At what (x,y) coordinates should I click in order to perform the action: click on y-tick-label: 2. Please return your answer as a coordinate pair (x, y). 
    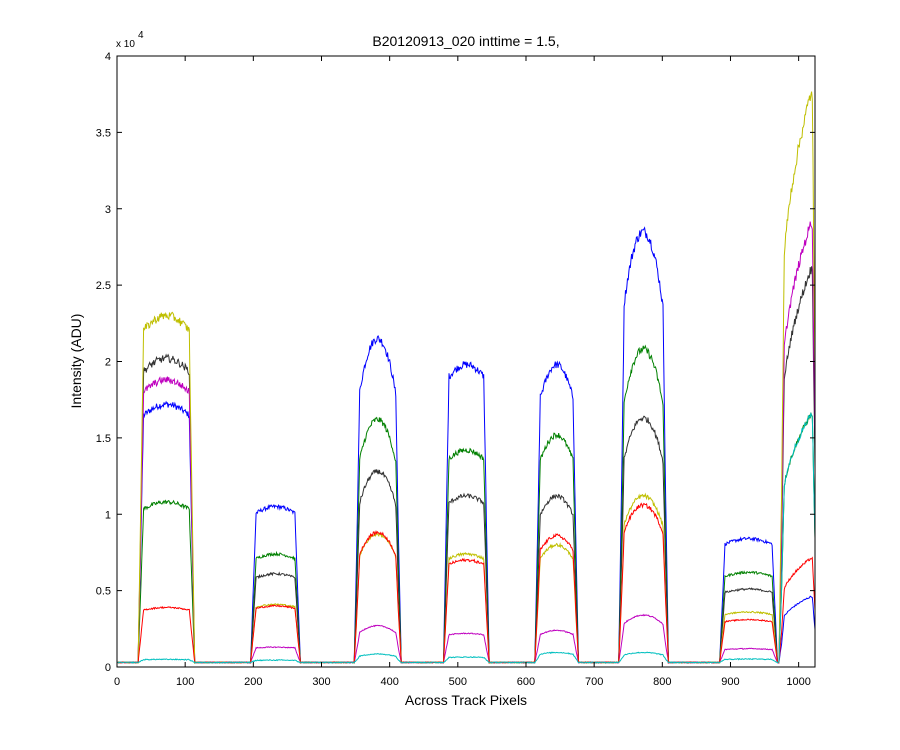
    Looking at the image, I should click on (108, 363).